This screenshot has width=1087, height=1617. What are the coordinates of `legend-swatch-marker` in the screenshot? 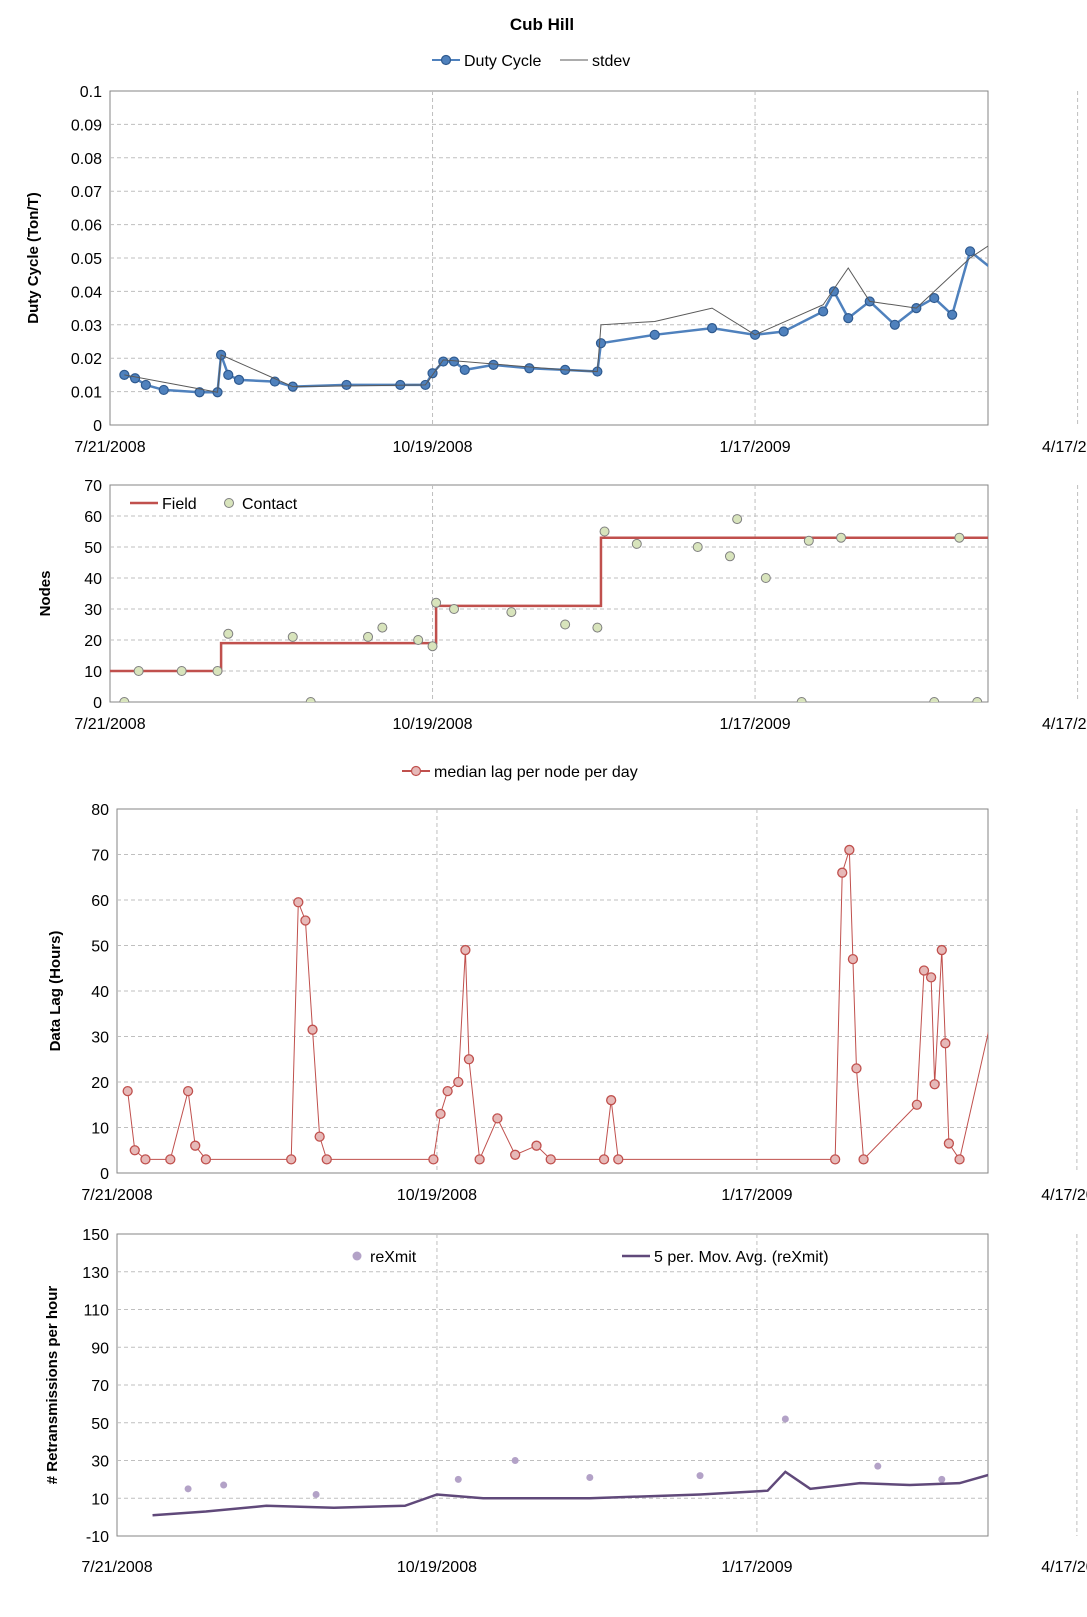 It's located at (229, 503).